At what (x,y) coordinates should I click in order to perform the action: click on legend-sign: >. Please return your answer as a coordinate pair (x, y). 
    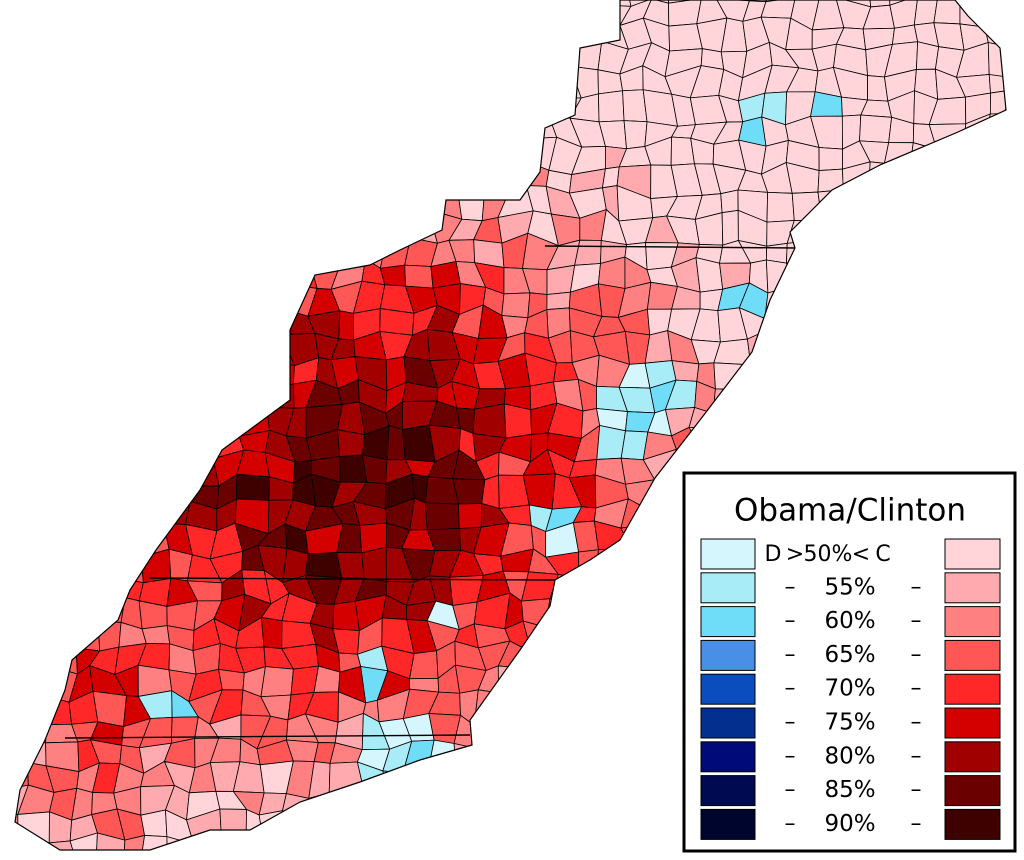
    Looking at the image, I should click on (795, 554).